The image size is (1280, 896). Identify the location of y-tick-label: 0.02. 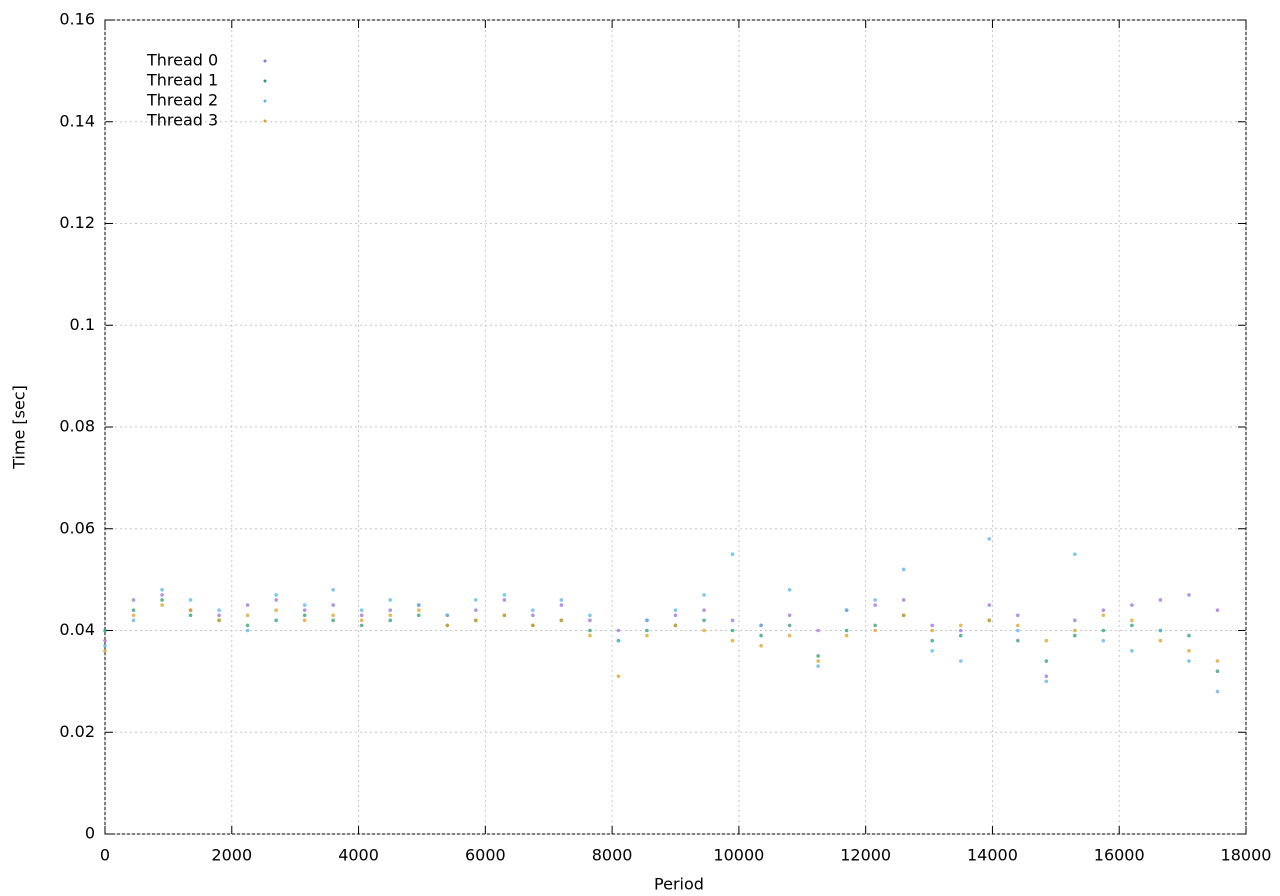
(77, 731).